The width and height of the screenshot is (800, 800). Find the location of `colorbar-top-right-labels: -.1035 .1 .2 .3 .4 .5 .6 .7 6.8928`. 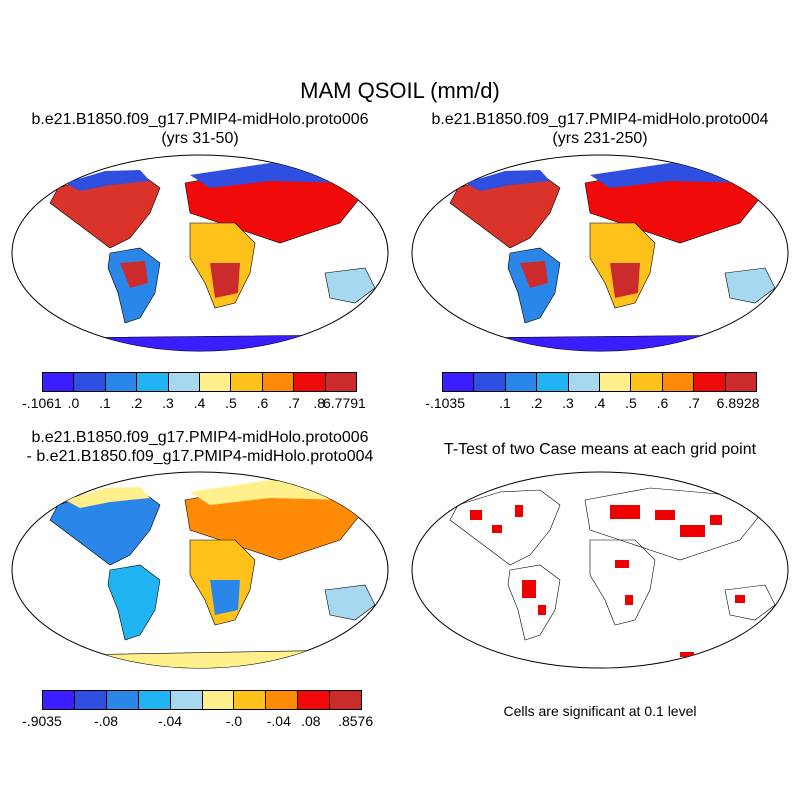

colorbar-top-right-labels: -.1035 .1 .2 .3 .4 .5 .6 .7 6.8928 is located at coordinates (592, 404).